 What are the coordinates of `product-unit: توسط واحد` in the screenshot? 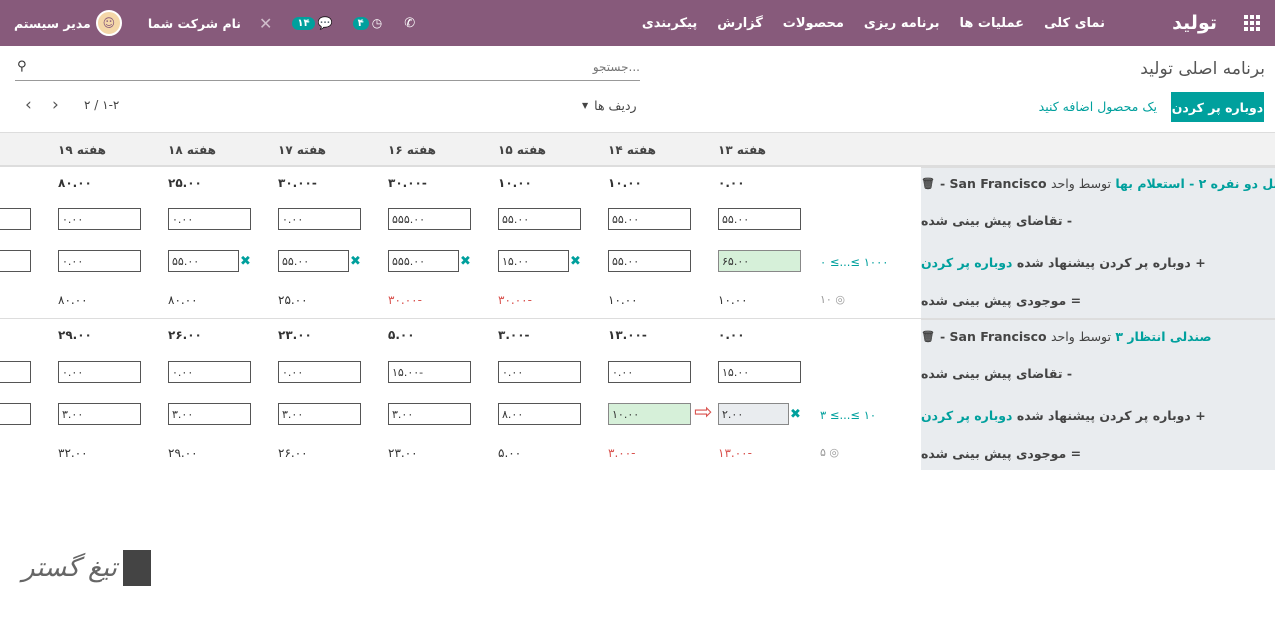 It's located at (1080, 183).